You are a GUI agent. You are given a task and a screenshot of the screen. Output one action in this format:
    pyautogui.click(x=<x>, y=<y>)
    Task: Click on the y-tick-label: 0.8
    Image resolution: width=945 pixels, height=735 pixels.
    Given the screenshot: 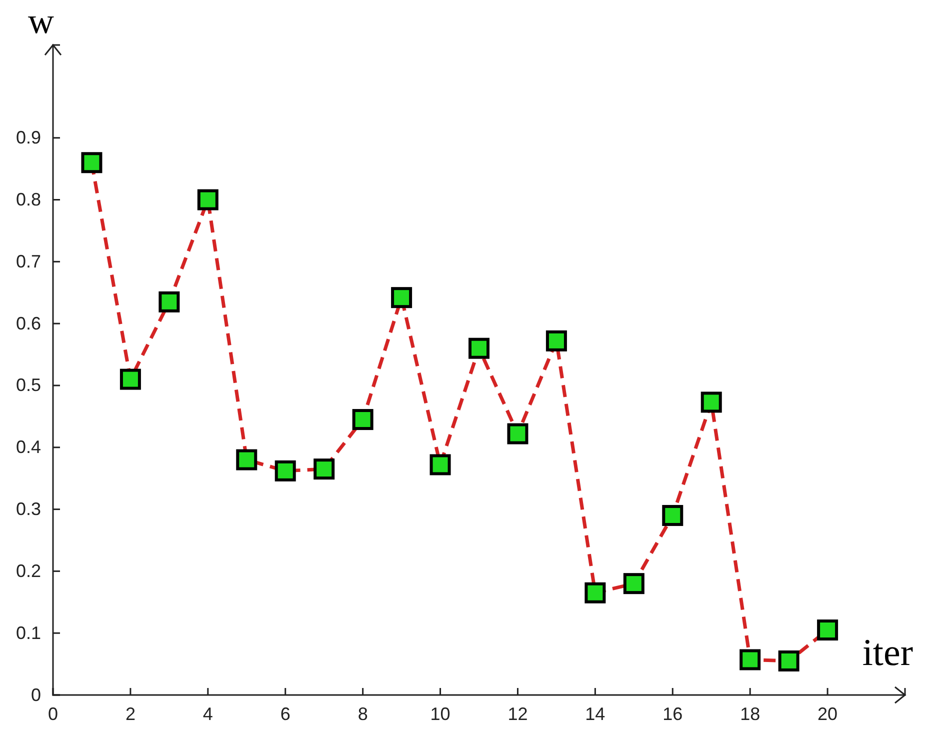 What is the action you would take?
    pyautogui.click(x=28, y=200)
    